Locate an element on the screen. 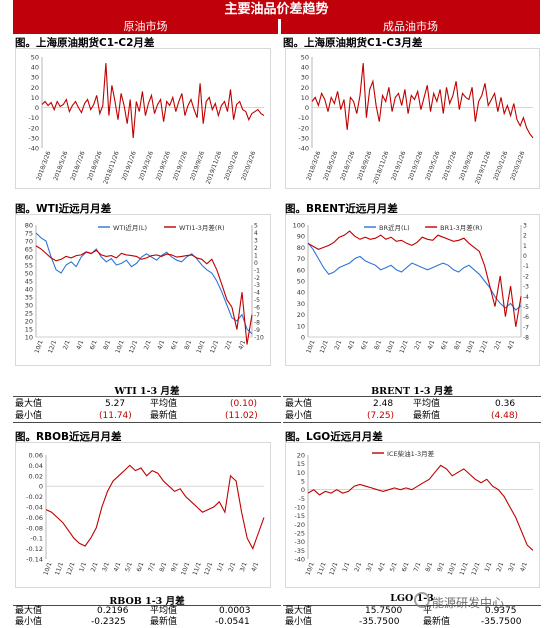  y-tick-label: -0.08 is located at coordinates (34, 528).